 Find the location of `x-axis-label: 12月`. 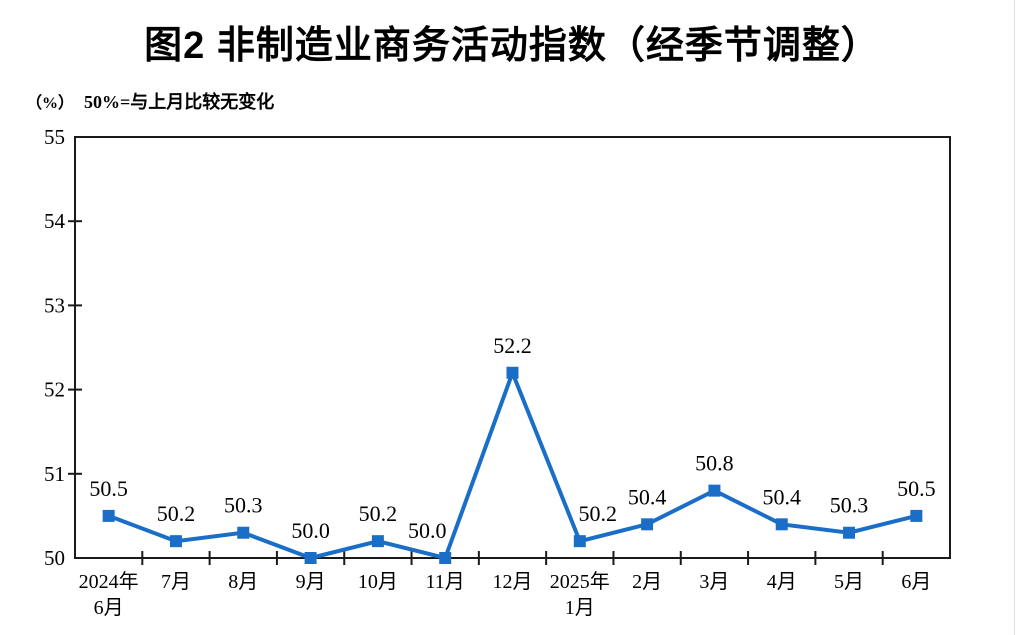

x-axis-label: 12月 is located at coordinates (513, 582).